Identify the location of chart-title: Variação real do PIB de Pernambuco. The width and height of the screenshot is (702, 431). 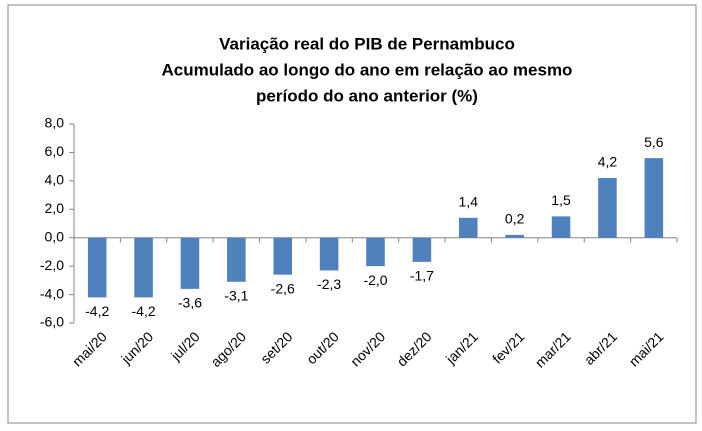
(367, 43).